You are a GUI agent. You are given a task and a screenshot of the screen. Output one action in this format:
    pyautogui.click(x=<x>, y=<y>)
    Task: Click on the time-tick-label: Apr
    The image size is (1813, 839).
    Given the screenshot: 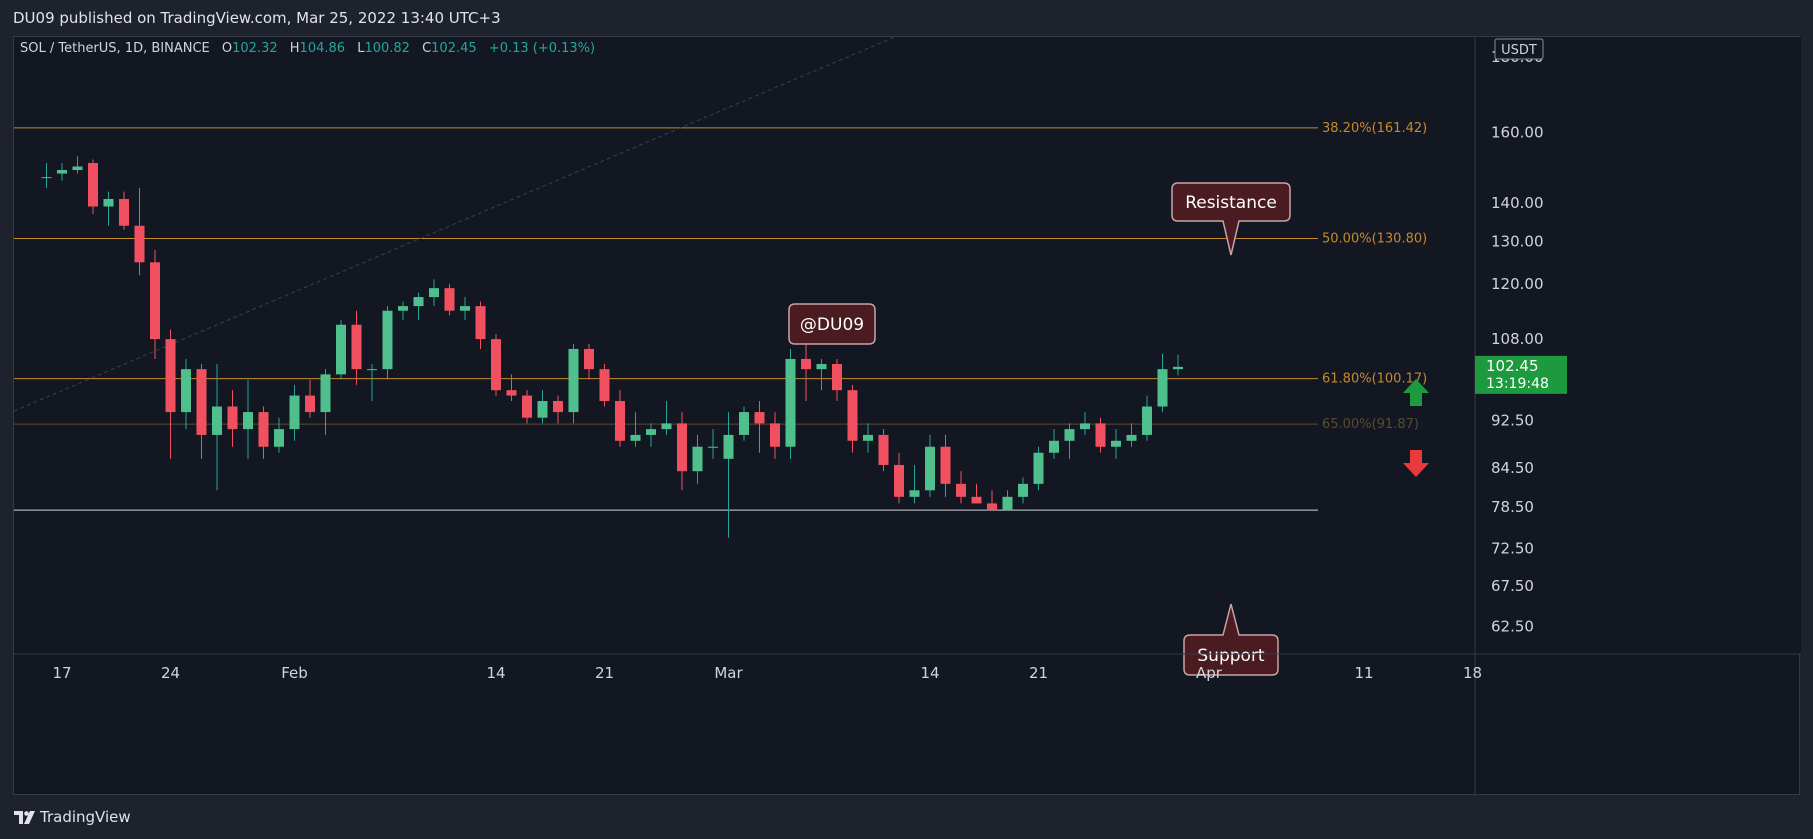 What is the action you would take?
    pyautogui.click(x=1209, y=673)
    